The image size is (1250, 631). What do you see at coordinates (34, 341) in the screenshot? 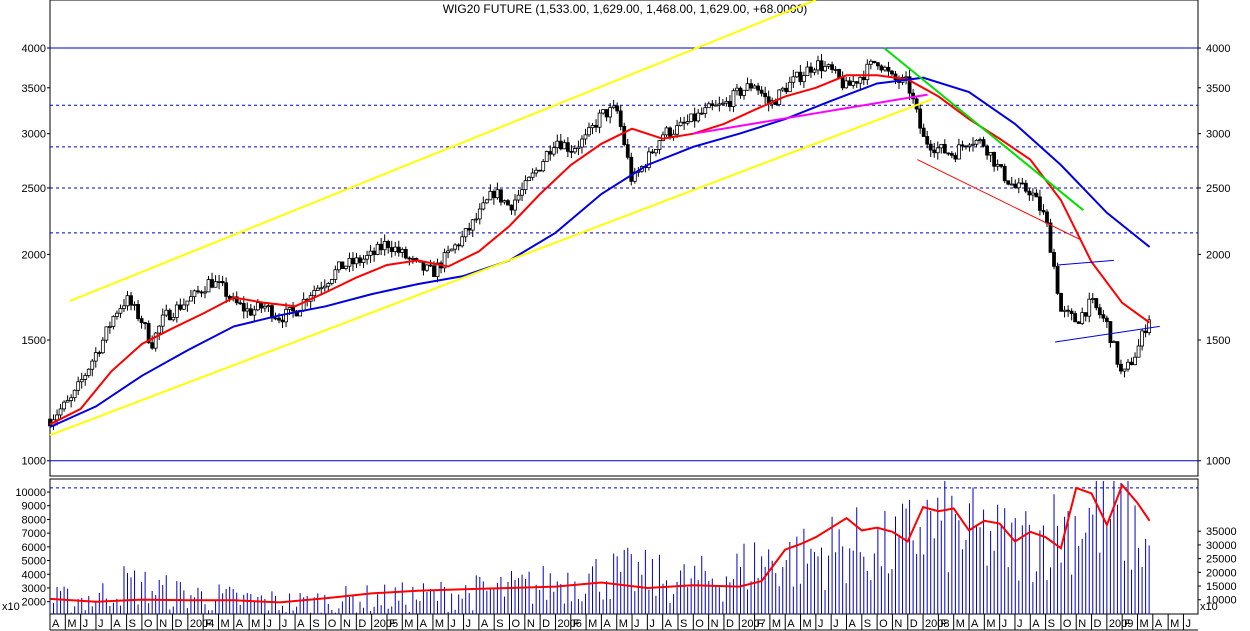
I see `price-tick-label-left: 1500` at bounding box center [34, 341].